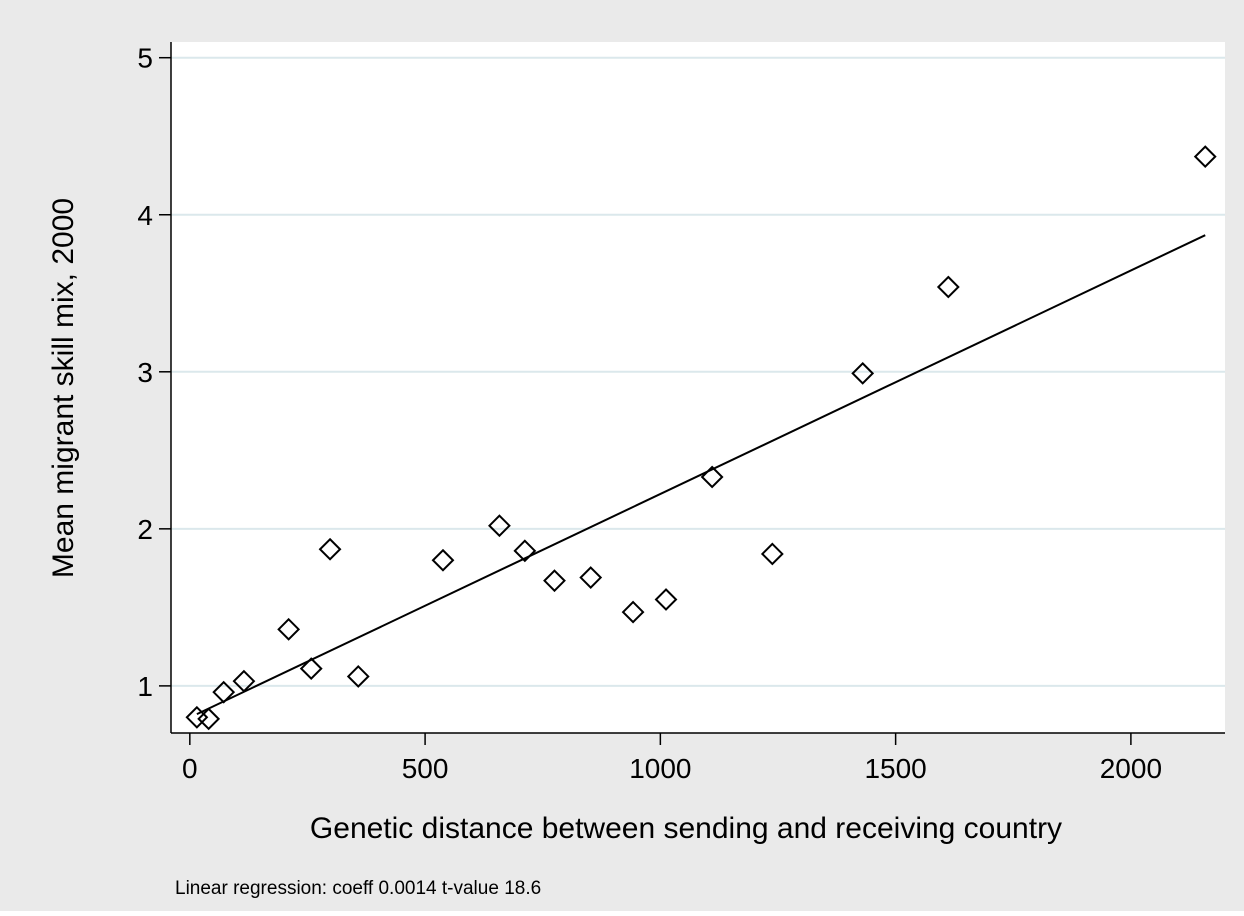  What do you see at coordinates (1131, 768) in the screenshot?
I see `x-tick-label: 2000` at bounding box center [1131, 768].